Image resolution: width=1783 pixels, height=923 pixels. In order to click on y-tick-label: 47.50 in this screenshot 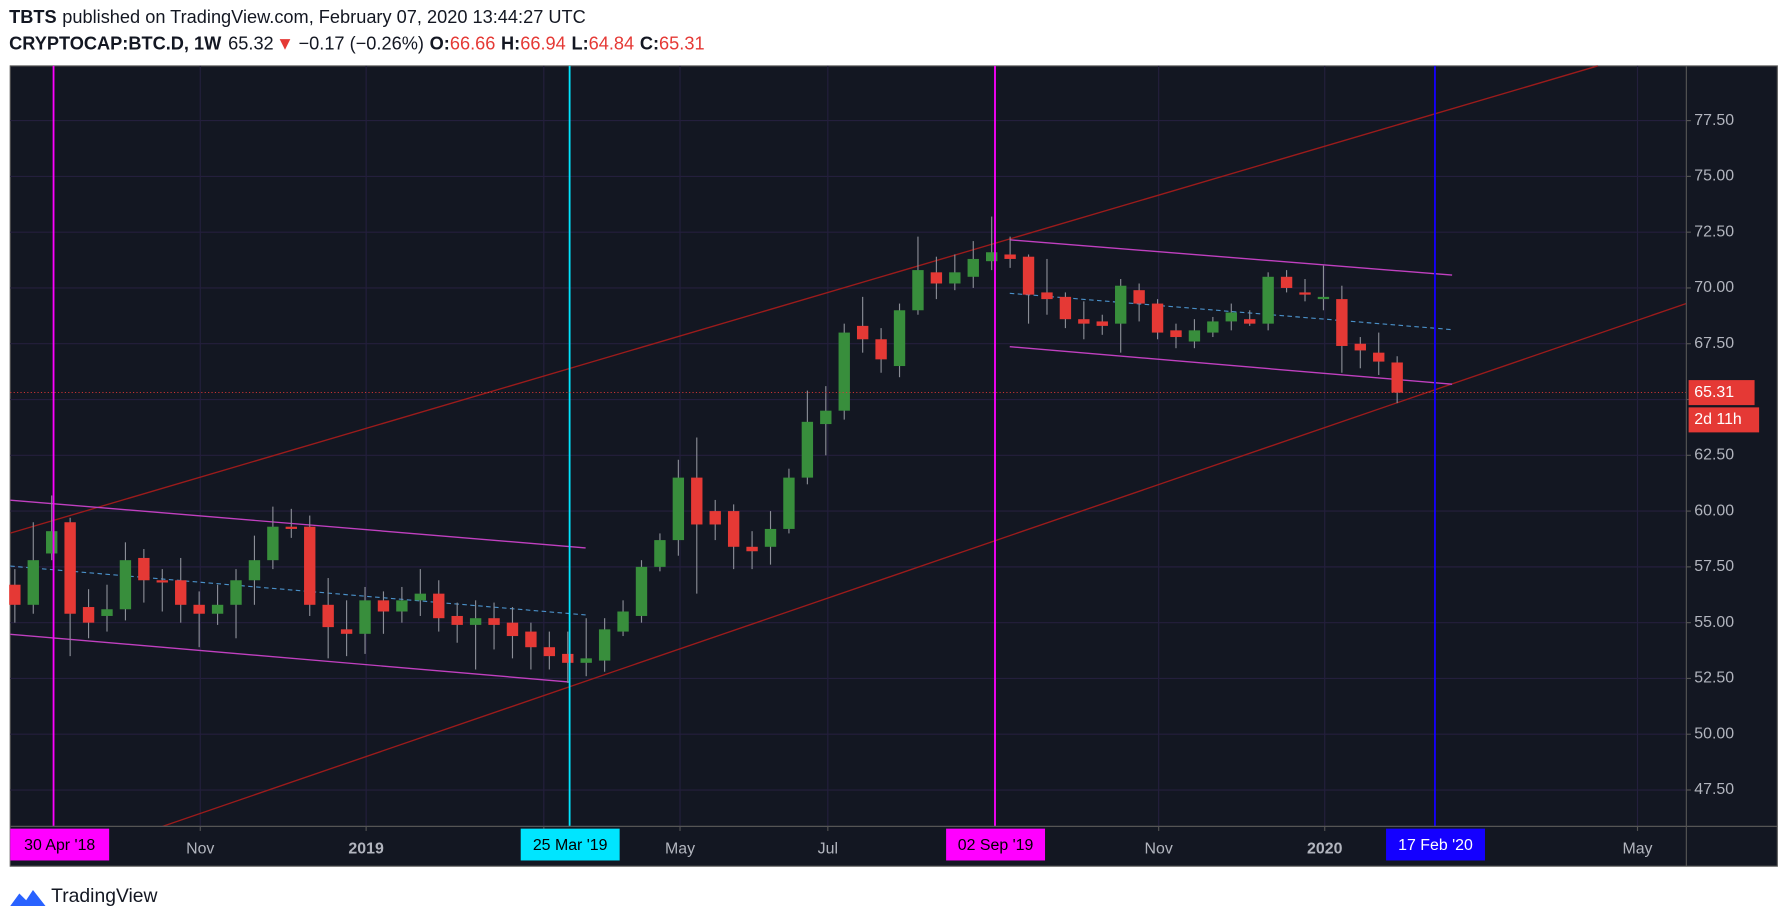, I will do `click(1714, 789)`.